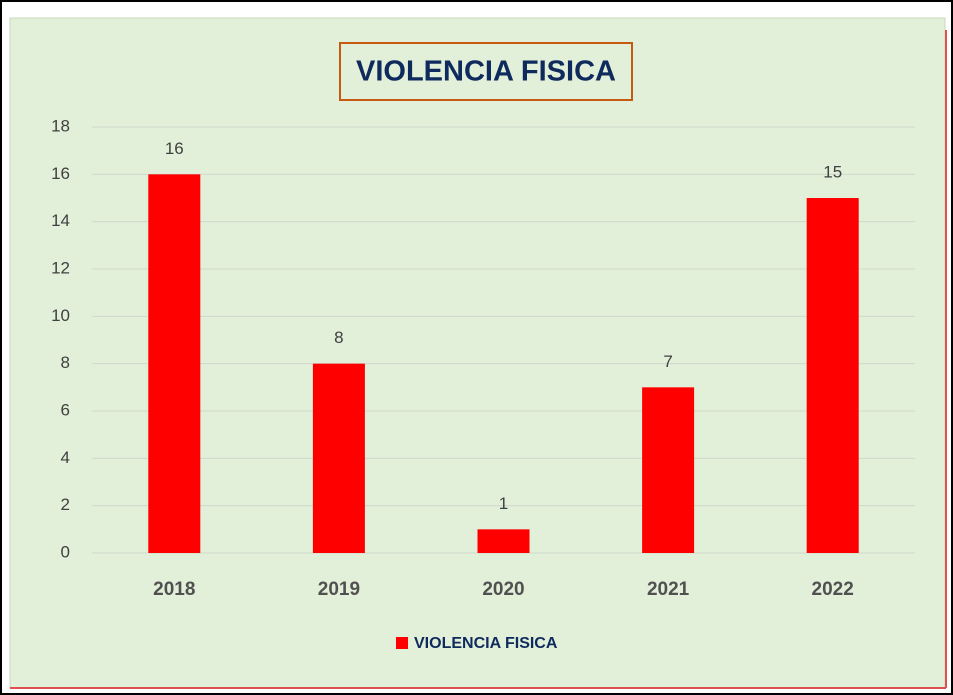 This screenshot has height=695, width=953. What do you see at coordinates (668, 589) in the screenshot?
I see `x-tick-label: 2021` at bounding box center [668, 589].